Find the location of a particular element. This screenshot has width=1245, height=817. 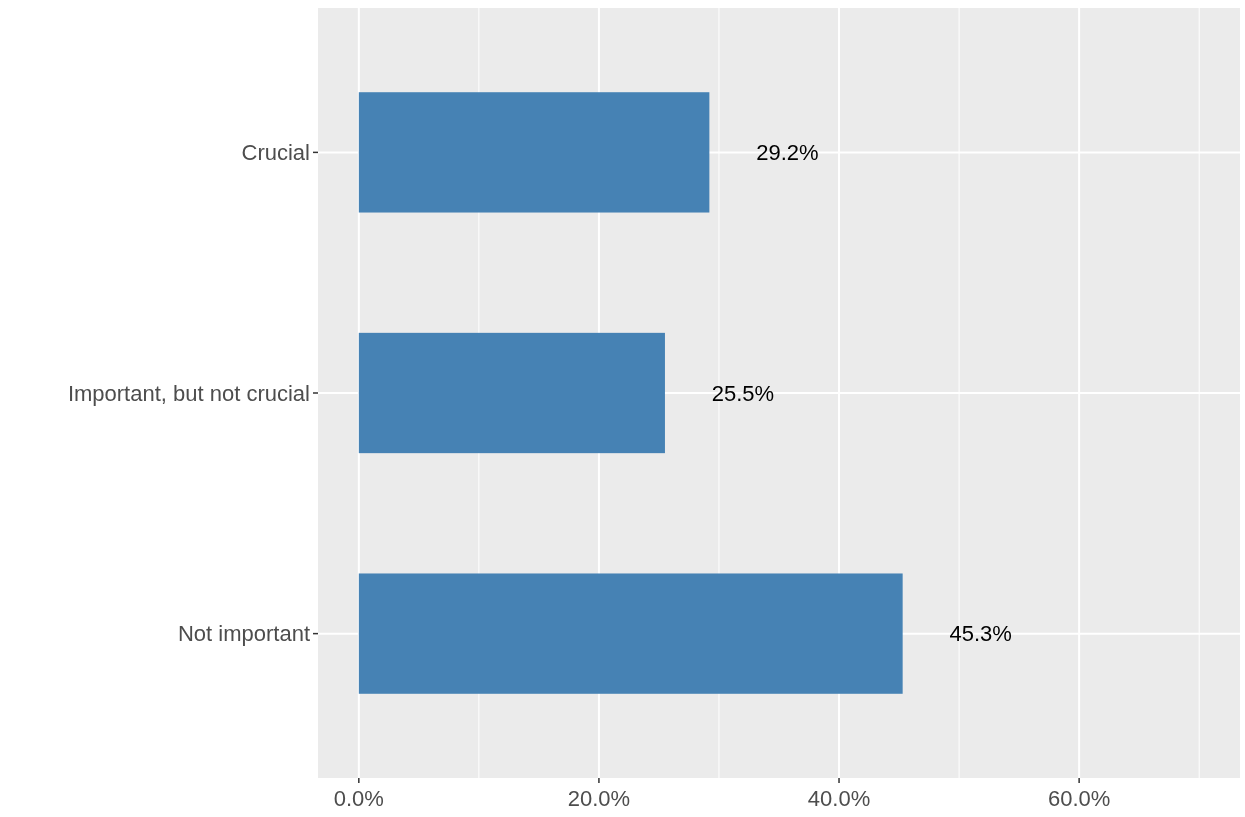

data-label: 25.5% is located at coordinates (743, 393).